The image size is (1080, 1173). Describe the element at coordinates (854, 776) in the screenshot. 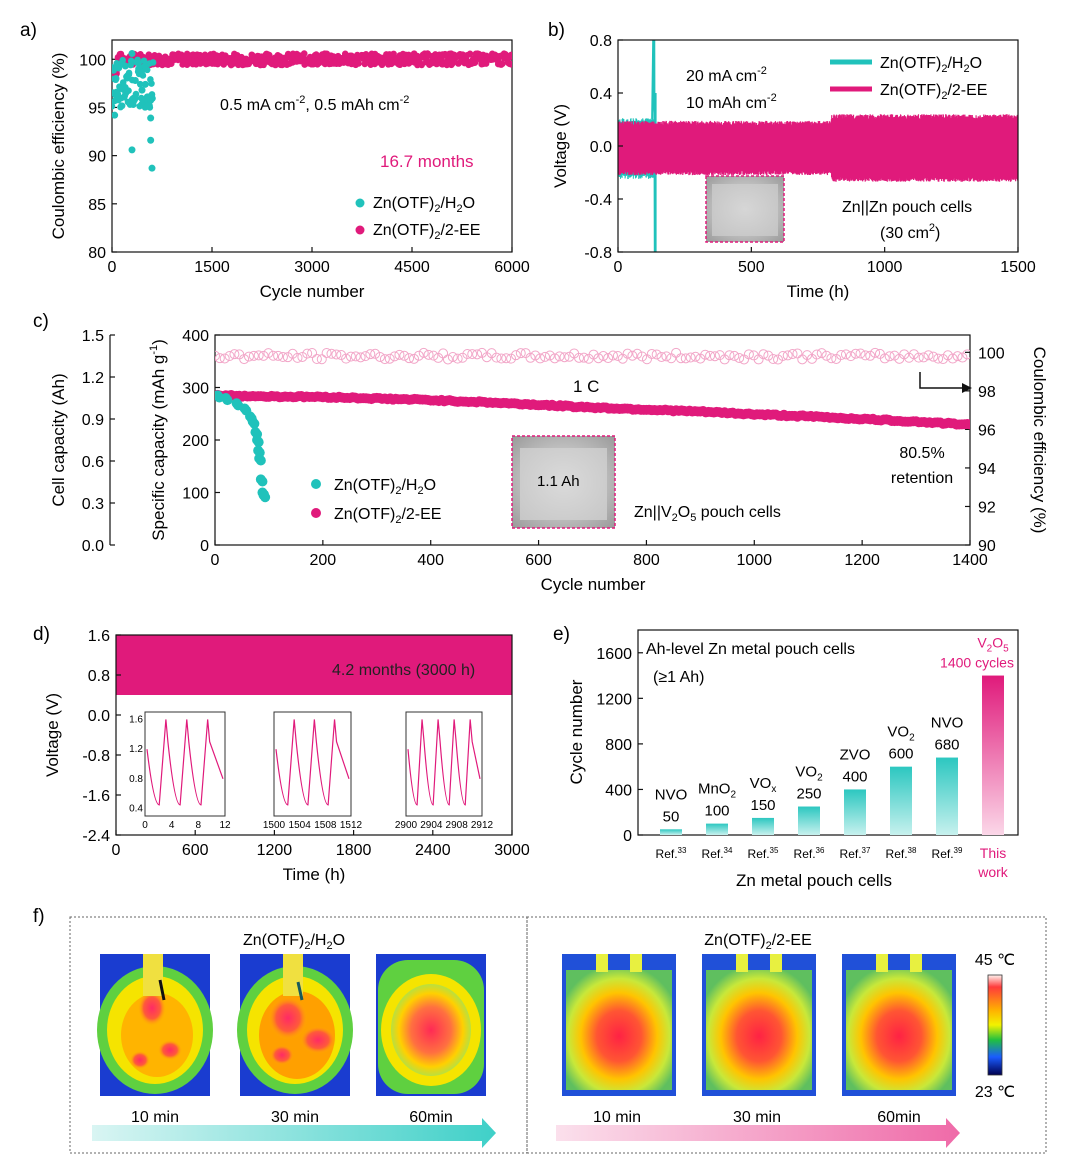

I see `panel-e-bar-value: 400` at that location.